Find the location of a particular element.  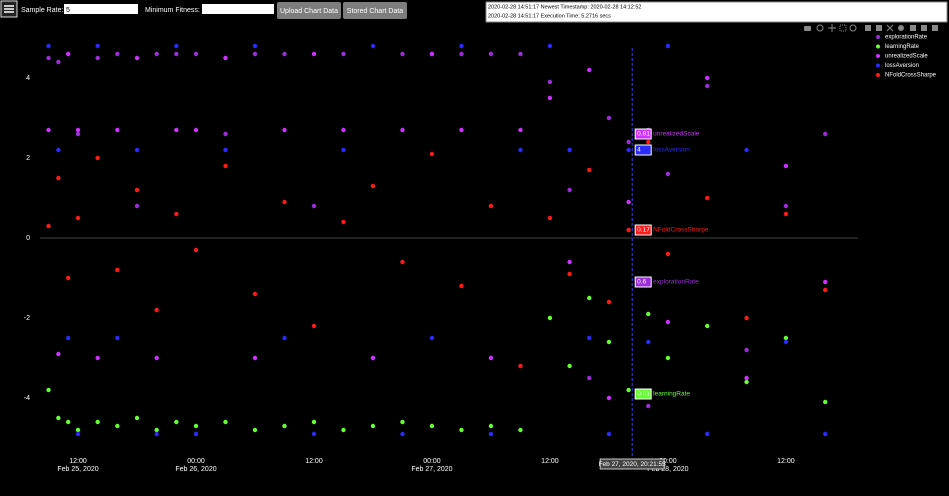

info-line: 2020-02-28 14:51:17 Newest Timestamp is located at coordinates (565, 7).